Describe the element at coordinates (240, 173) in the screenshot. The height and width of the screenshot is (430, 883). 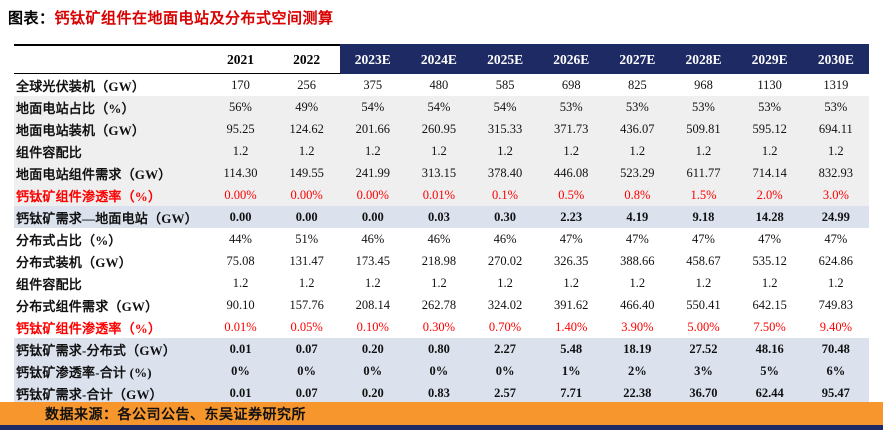
I see `cell-value: 114.30` at that location.